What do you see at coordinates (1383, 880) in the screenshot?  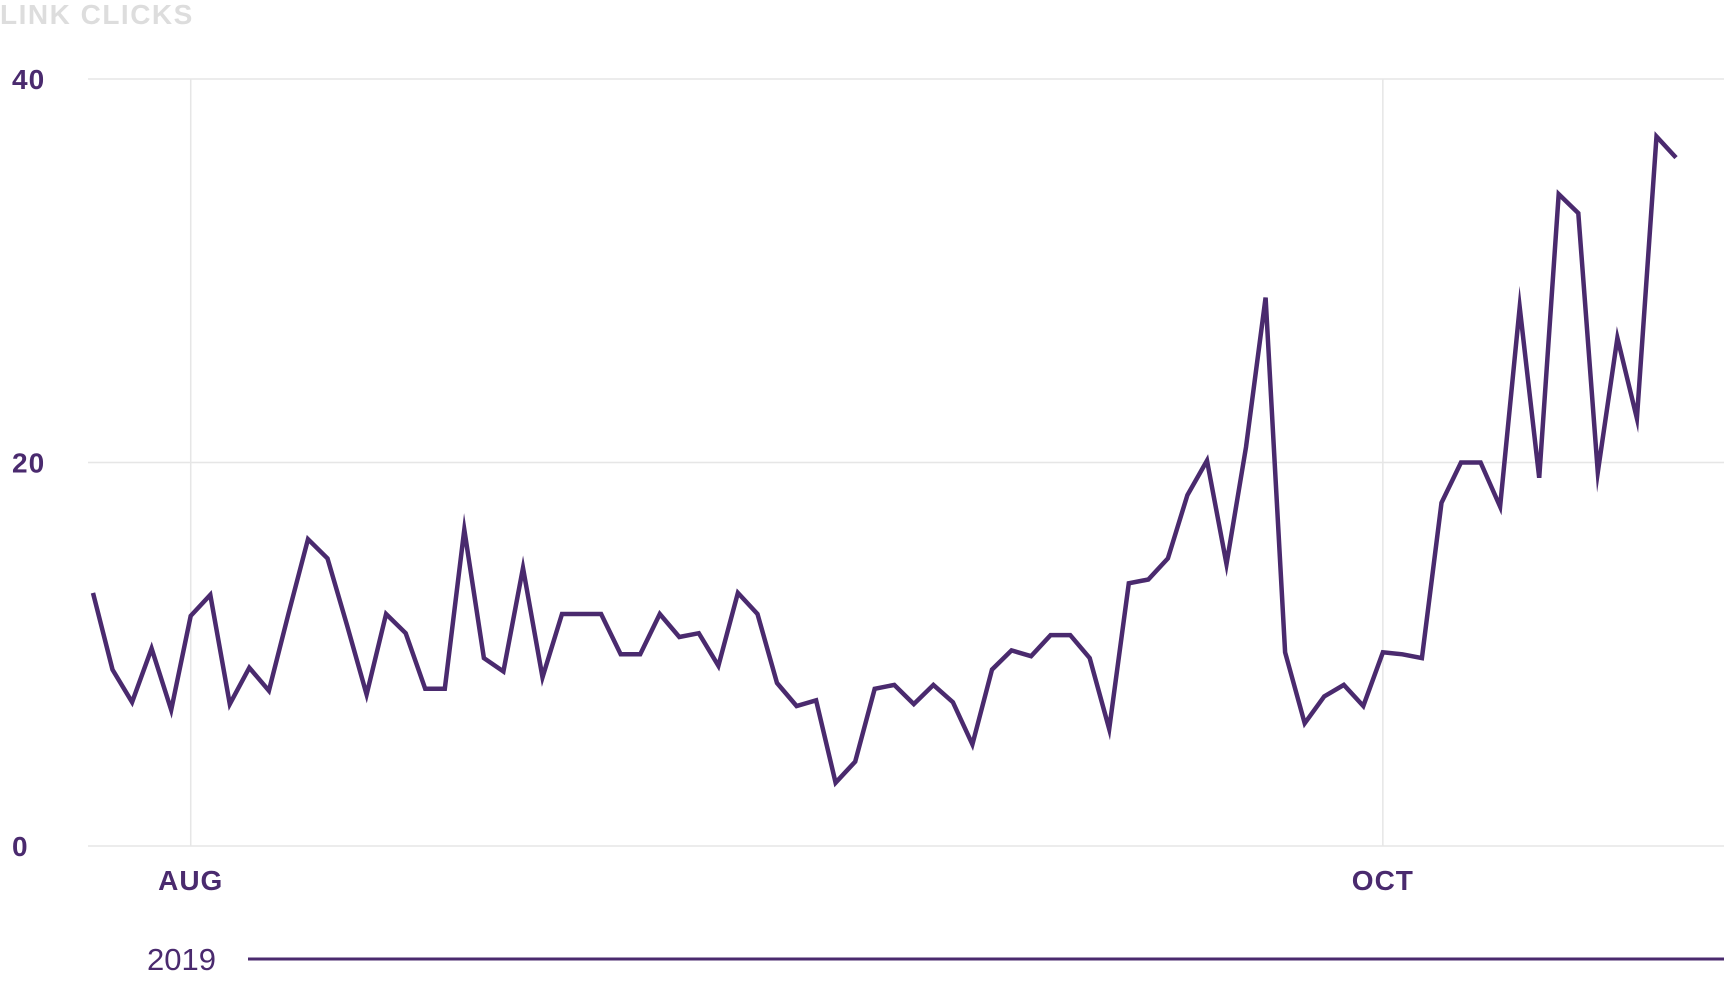 I see `x-tick-label-oct: OCT` at bounding box center [1383, 880].